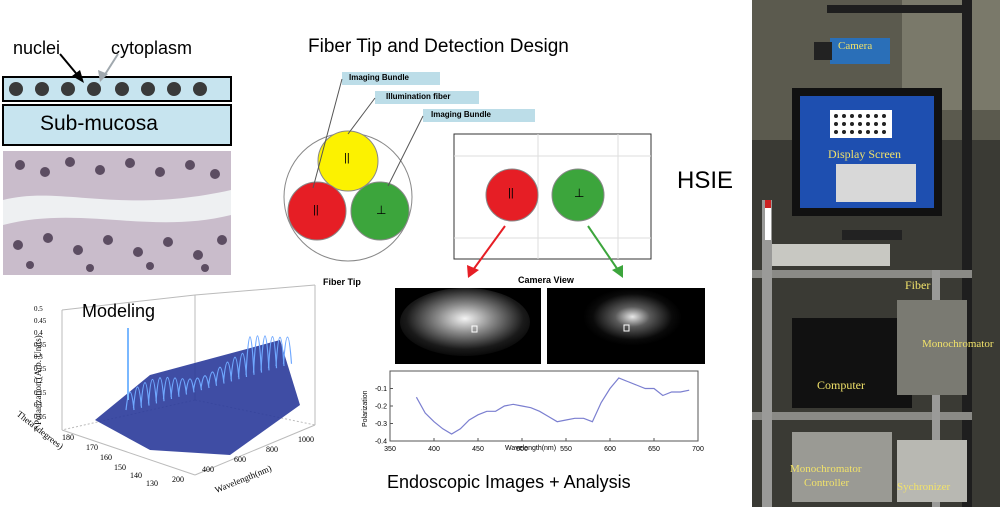  I want to click on camera-device, so click(860, 51).